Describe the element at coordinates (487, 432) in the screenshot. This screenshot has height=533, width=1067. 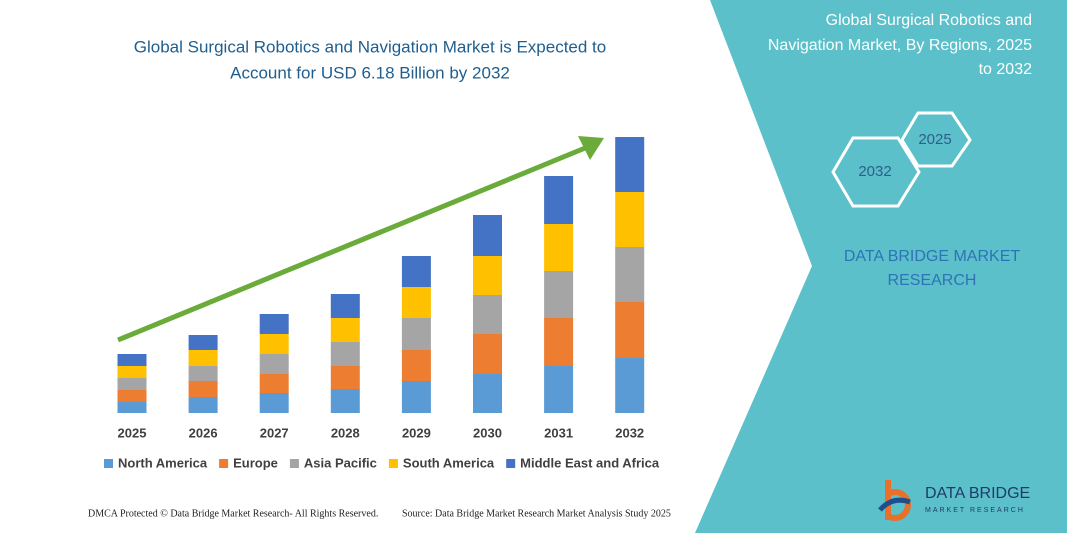
I see `x-tick-label: 2030` at that location.